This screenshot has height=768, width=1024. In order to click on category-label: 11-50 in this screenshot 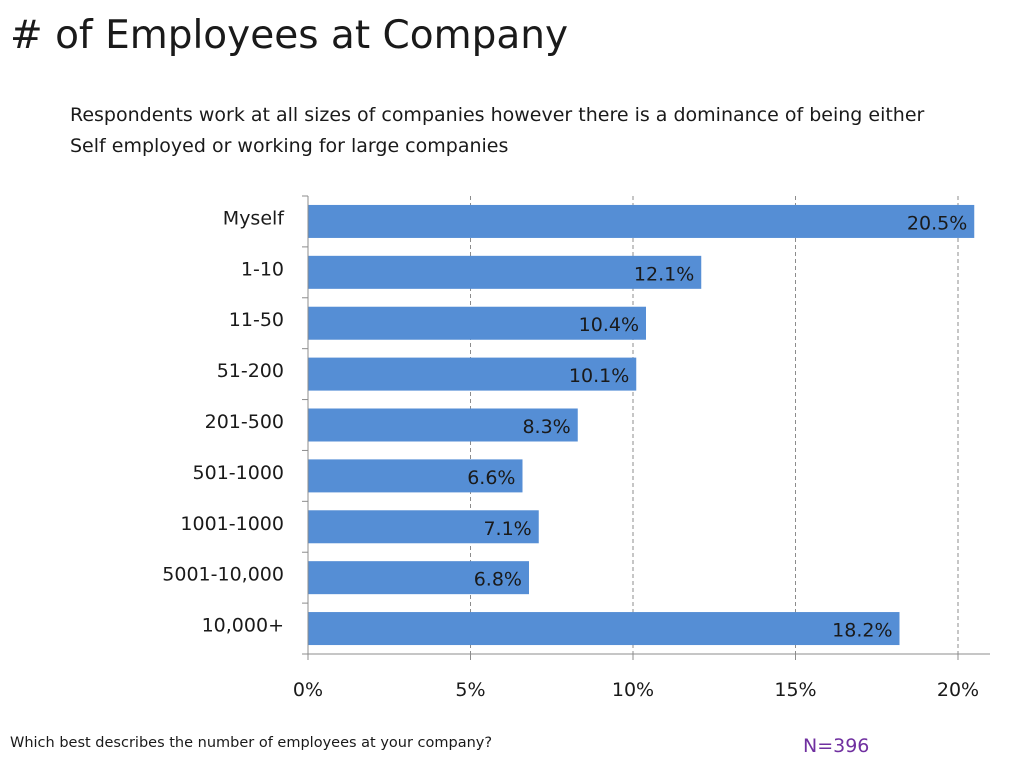, I will do `click(256, 320)`.